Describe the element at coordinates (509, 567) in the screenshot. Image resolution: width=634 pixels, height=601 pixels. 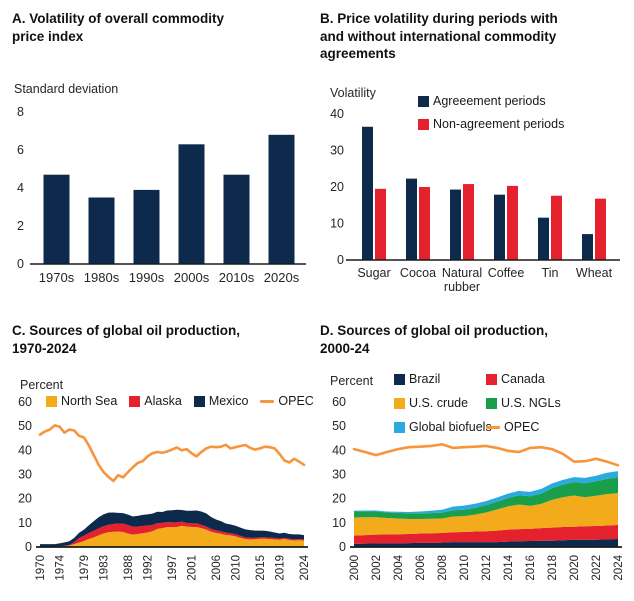
I see `svg-text: 2014` at that location.